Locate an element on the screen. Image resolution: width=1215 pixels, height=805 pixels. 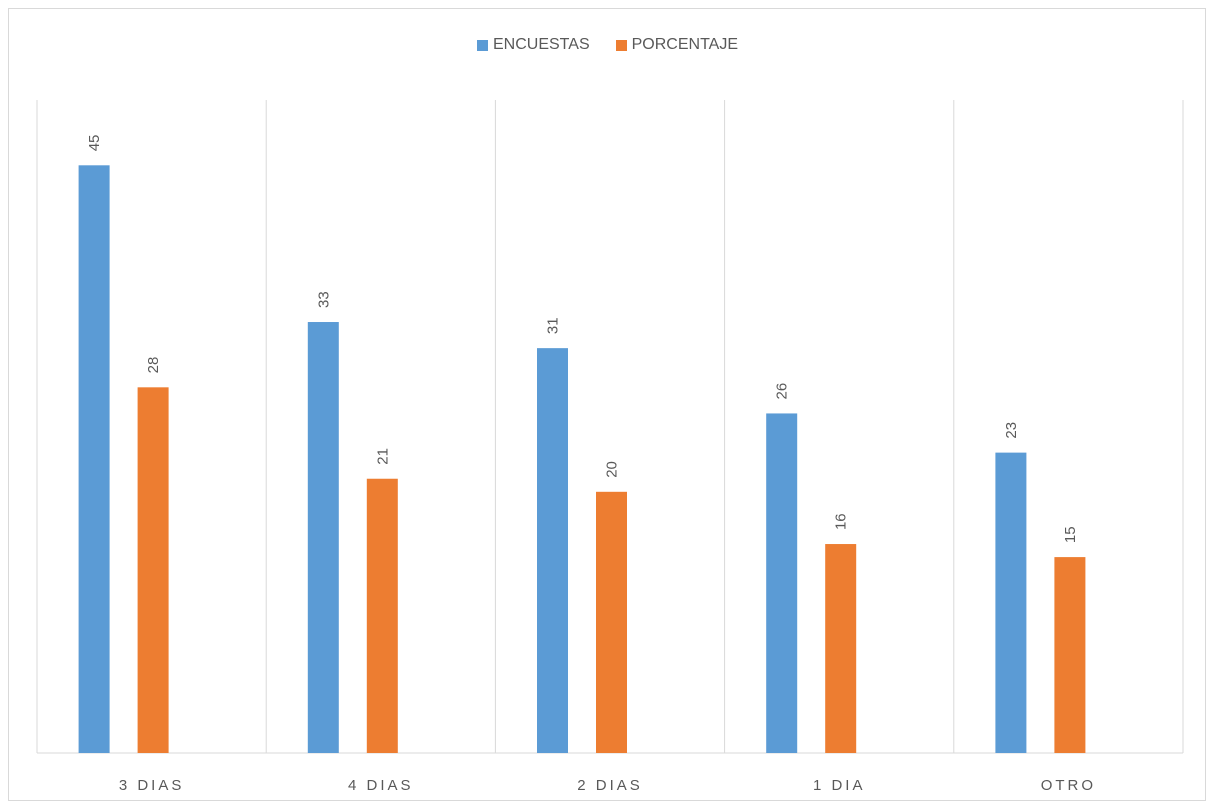
x-tick-label-3: 1 DIA is located at coordinates (839, 785).